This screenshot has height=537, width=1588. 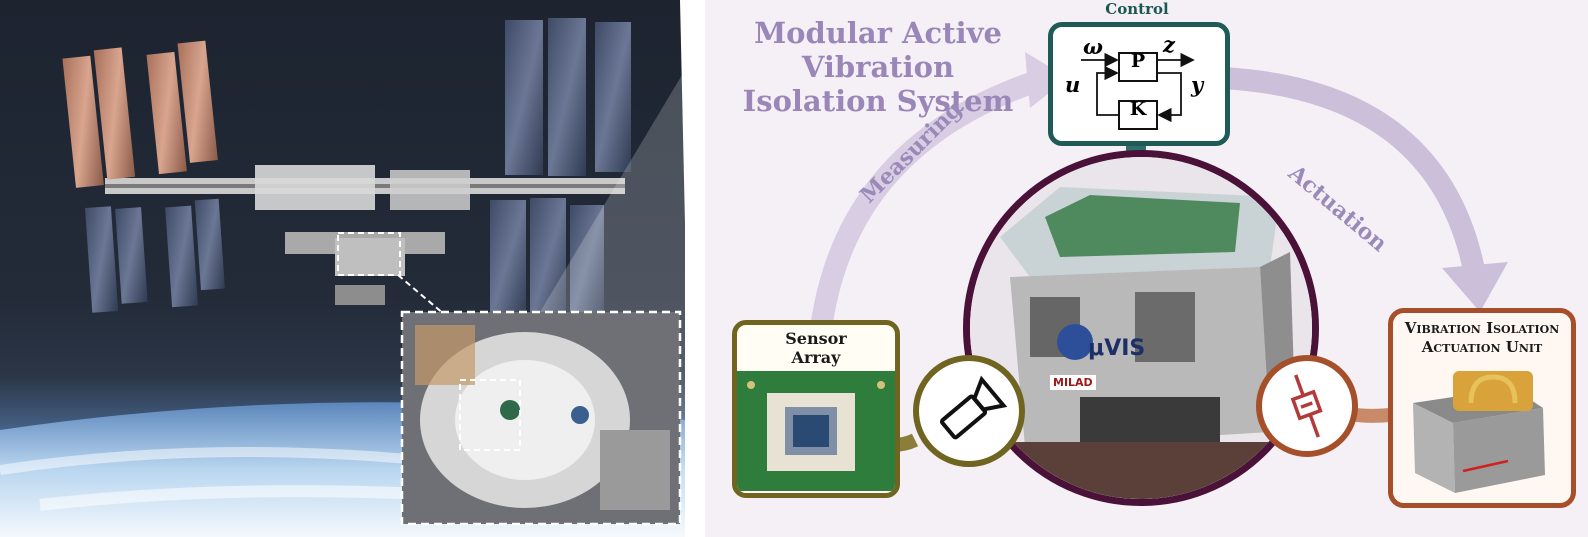 I want to click on title-line-1: Modular Active Vibration, so click(x=878, y=50).